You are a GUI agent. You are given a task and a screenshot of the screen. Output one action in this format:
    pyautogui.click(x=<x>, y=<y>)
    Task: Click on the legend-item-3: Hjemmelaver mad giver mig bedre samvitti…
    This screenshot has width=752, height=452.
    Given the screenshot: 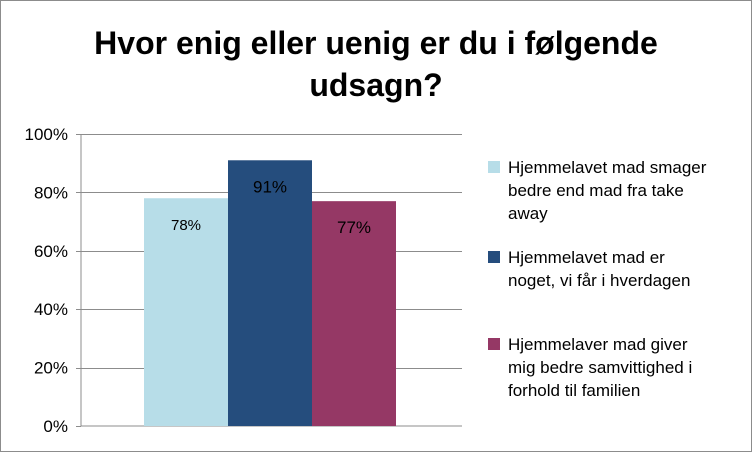 What is the action you would take?
    pyautogui.click(x=618, y=367)
    